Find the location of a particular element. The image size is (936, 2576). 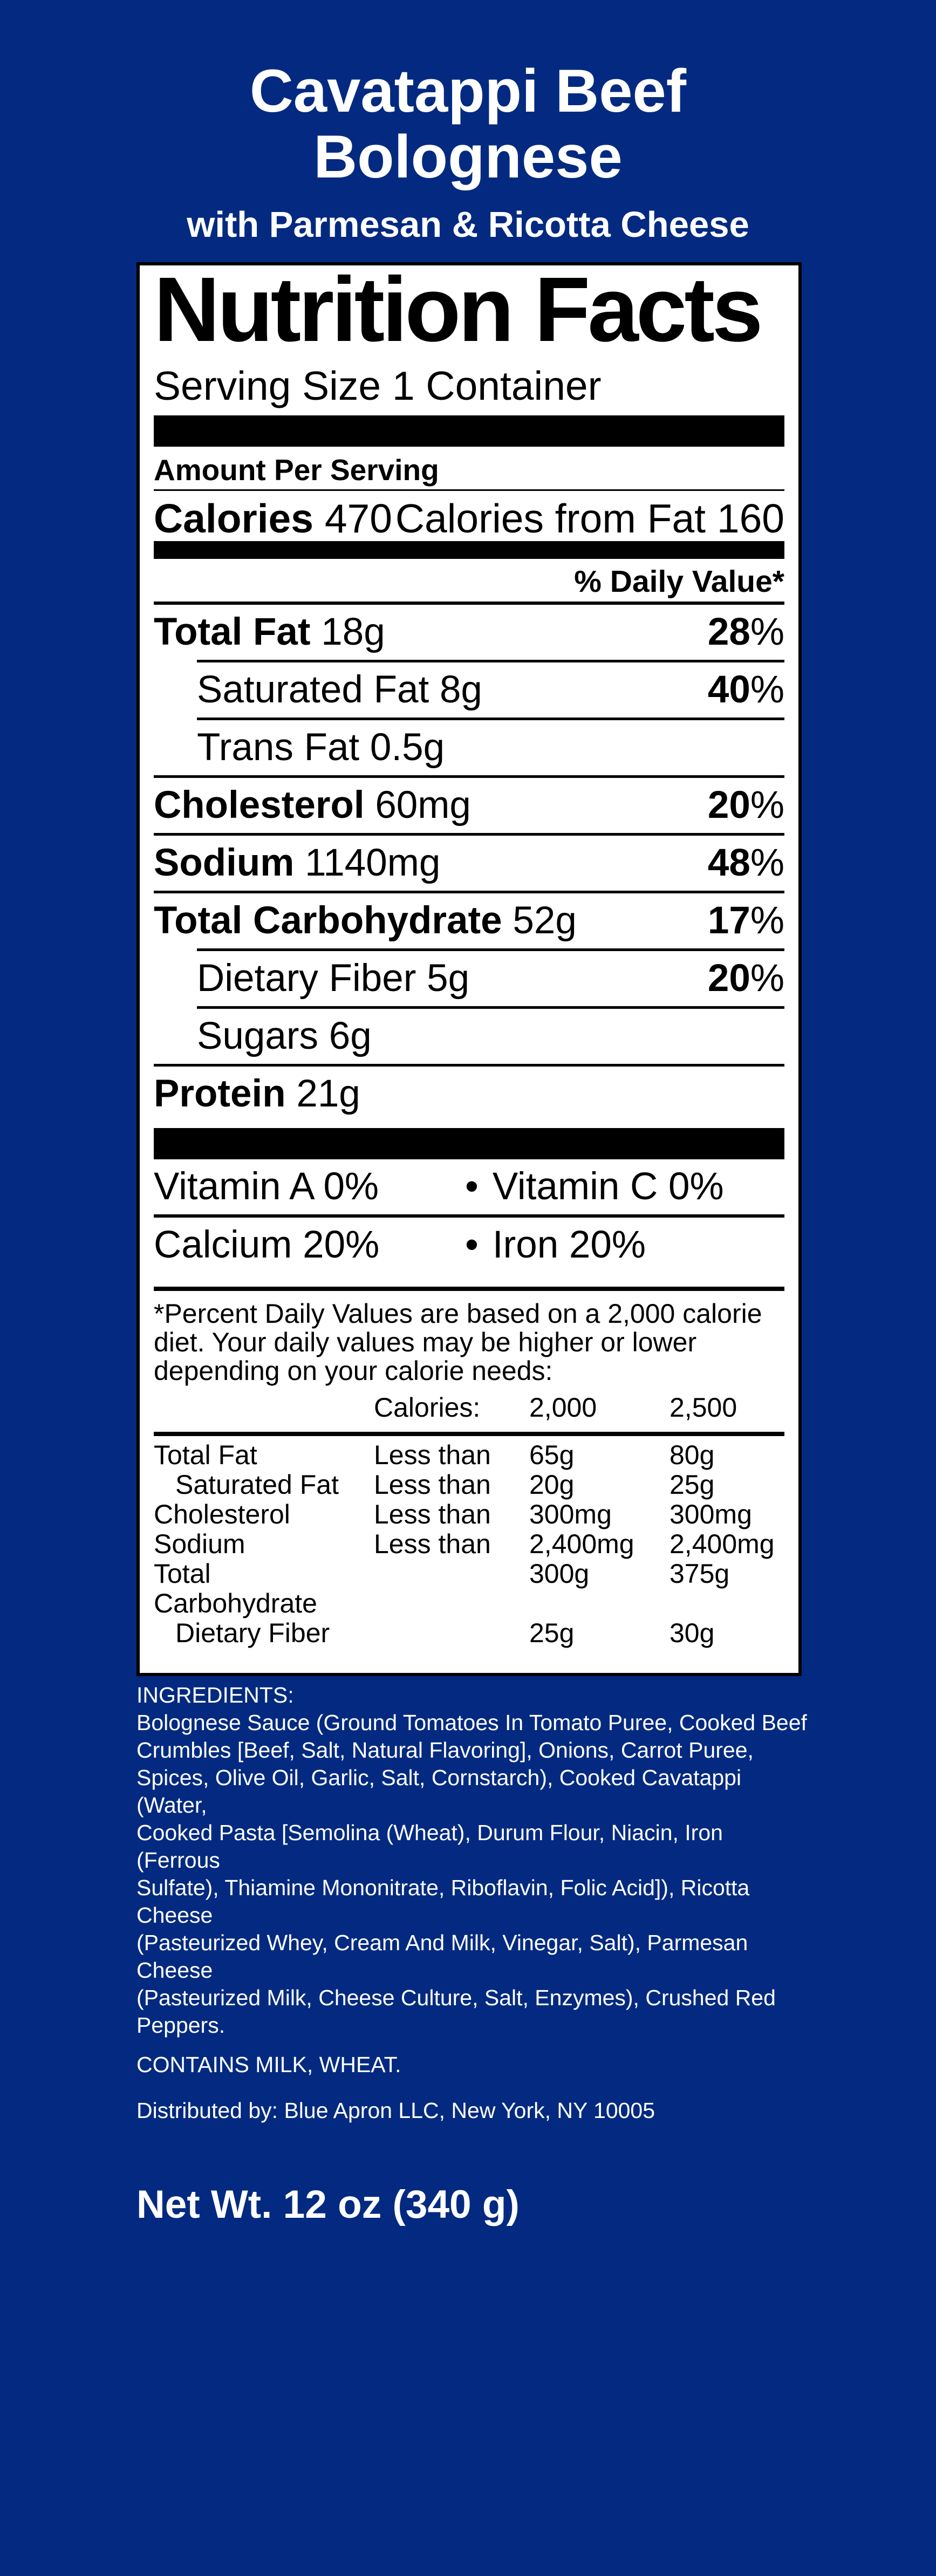

iron: Iron 20% is located at coordinates (569, 1245).